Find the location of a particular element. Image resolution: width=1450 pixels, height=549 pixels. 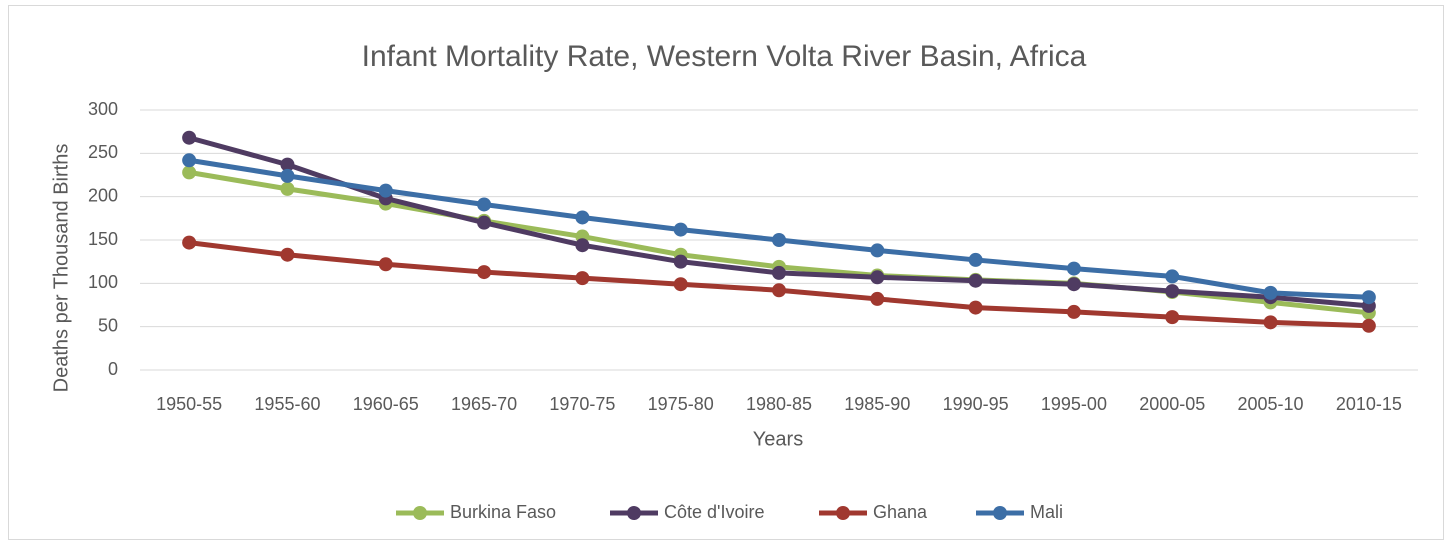

x-tick-label: 2010-15 is located at coordinates (1369, 404).